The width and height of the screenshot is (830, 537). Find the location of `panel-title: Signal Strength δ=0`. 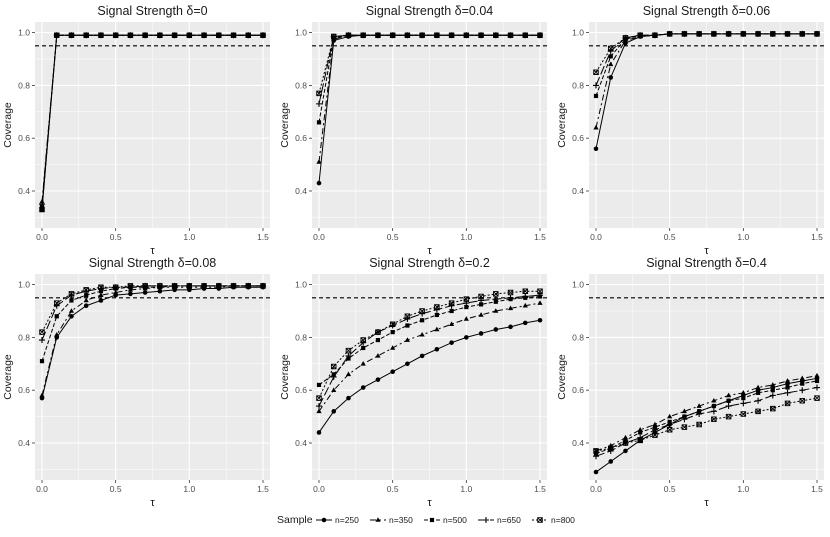

panel-title: Signal Strength δ=0 is located at coordinates (152, 11).